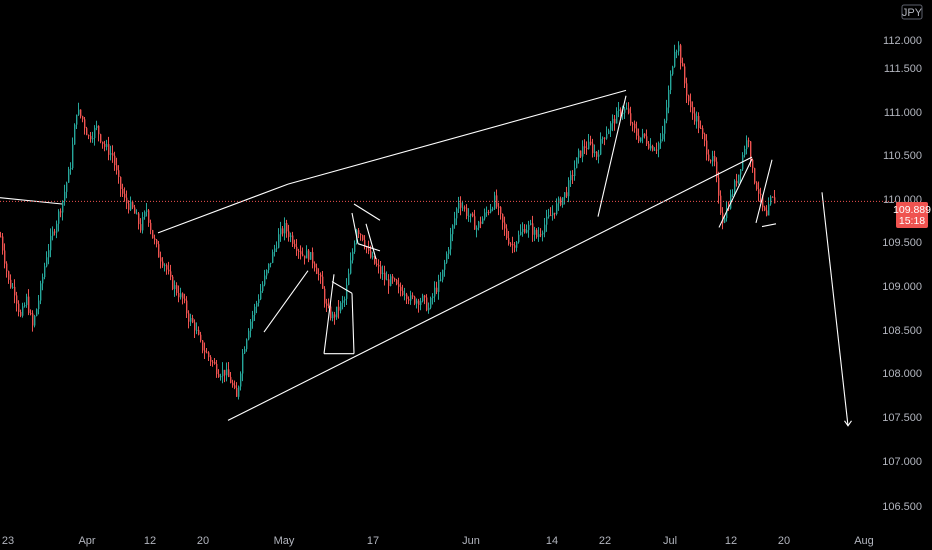 The height and width of the screenshot is (550, 932). I want to click on last-price-countdown: 15:18, so click(912, 221).